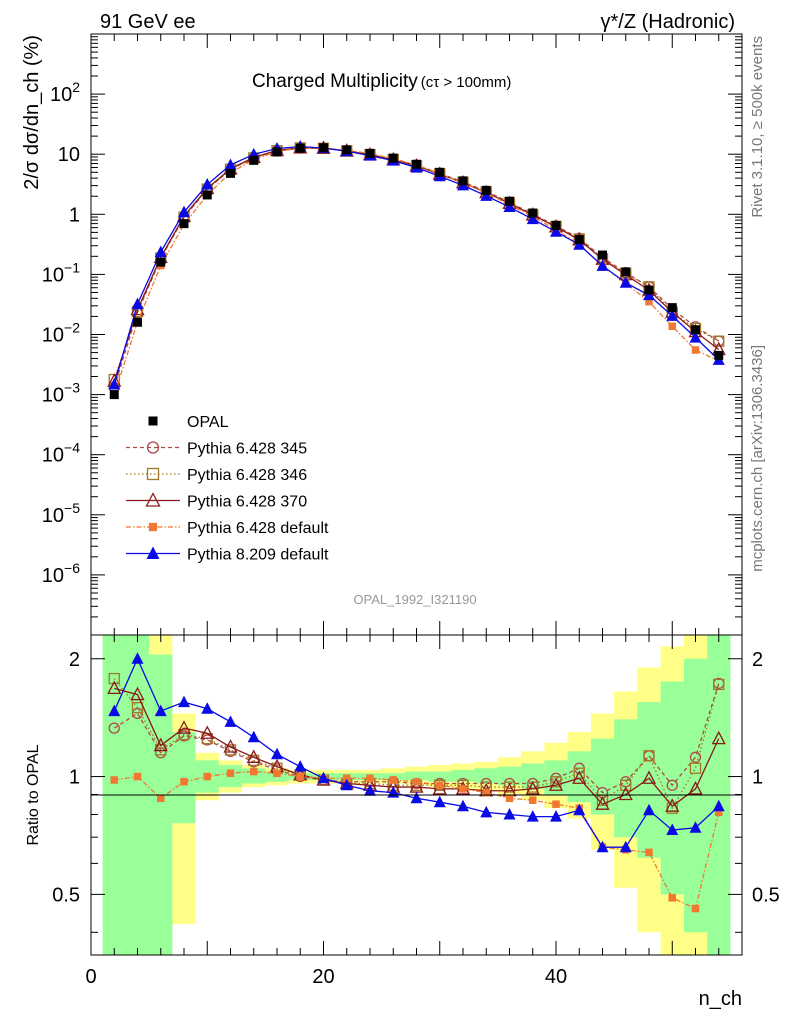  Describe the element at coordinates (247, 449) in the screenshot. I see `legend-label: Pythia 6.428 345` at that location.